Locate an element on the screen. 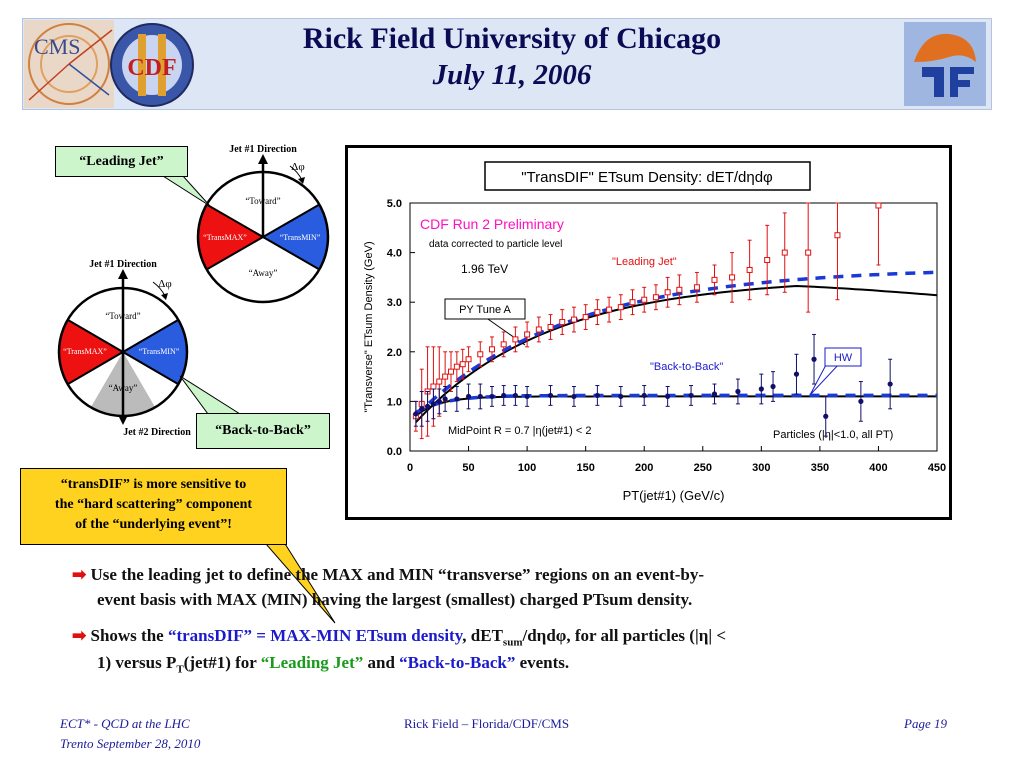 The height and width of the screenshot is (768, 1024). y-tick-label: 0.0 is located at coordinates (394, 452).